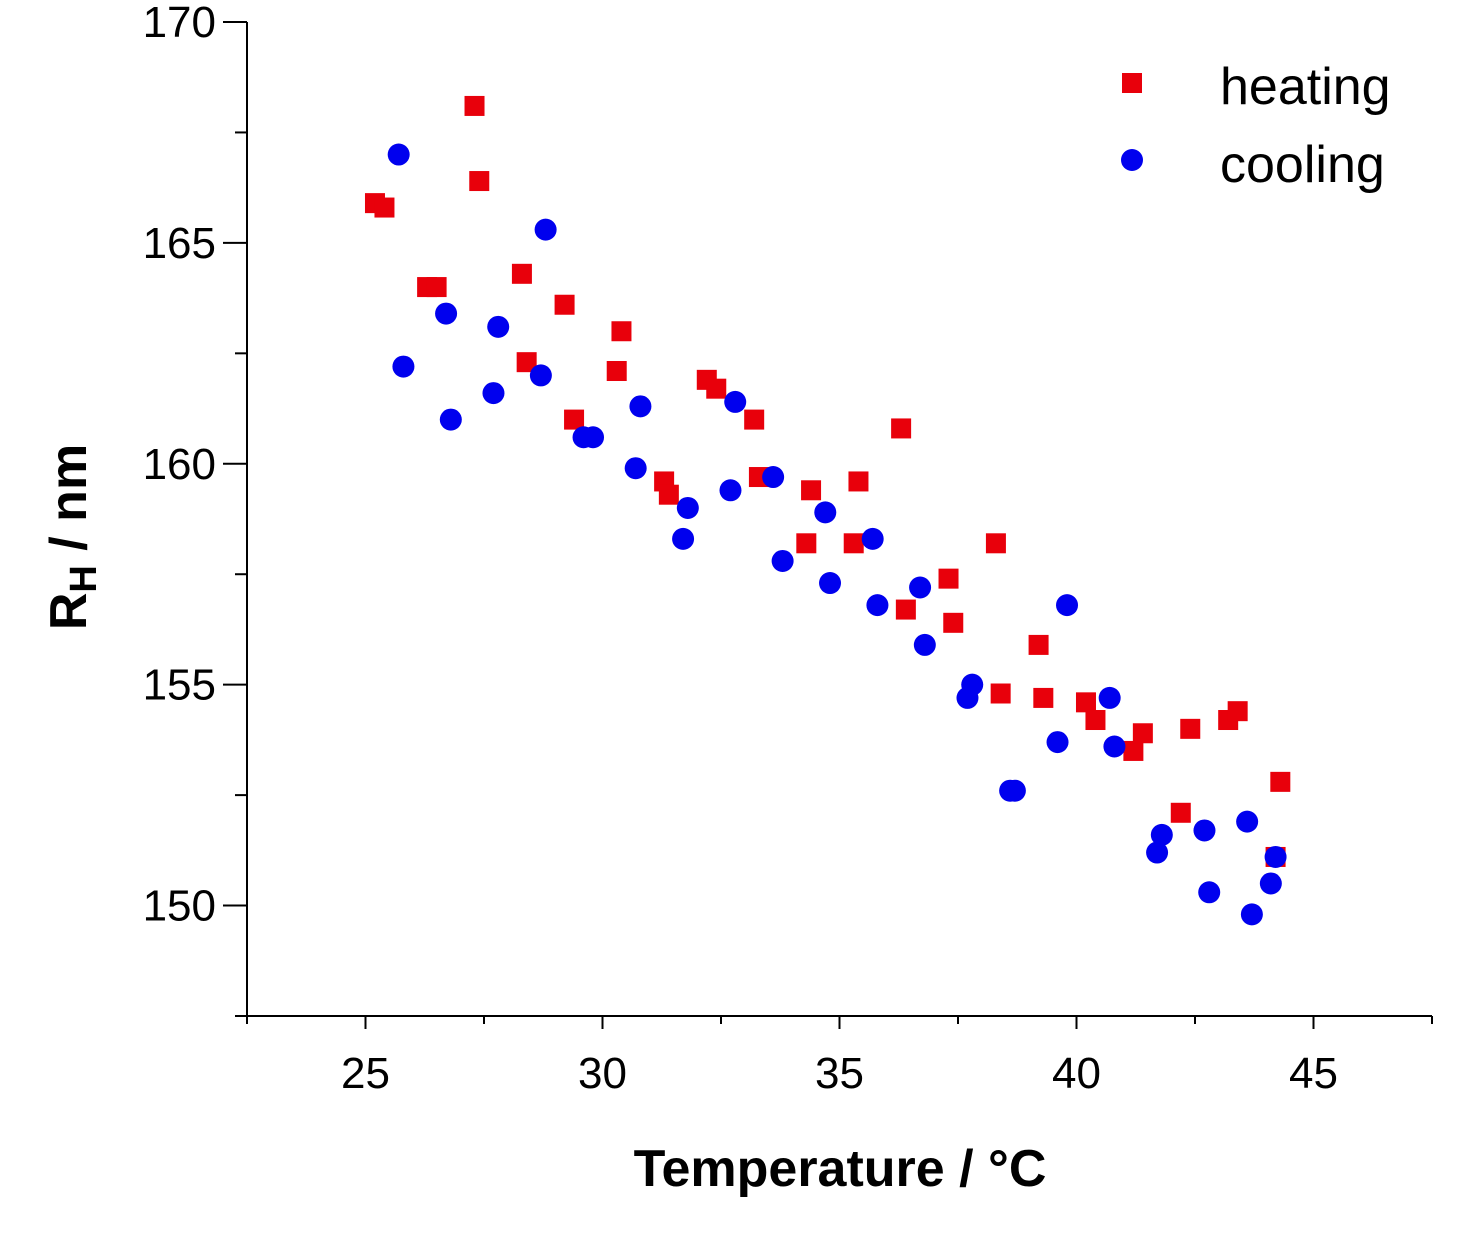  What do you see at coordinates (179, 243) in the screenshot?
I see `y-tick-label: 165` at bounding box center [179, 243].